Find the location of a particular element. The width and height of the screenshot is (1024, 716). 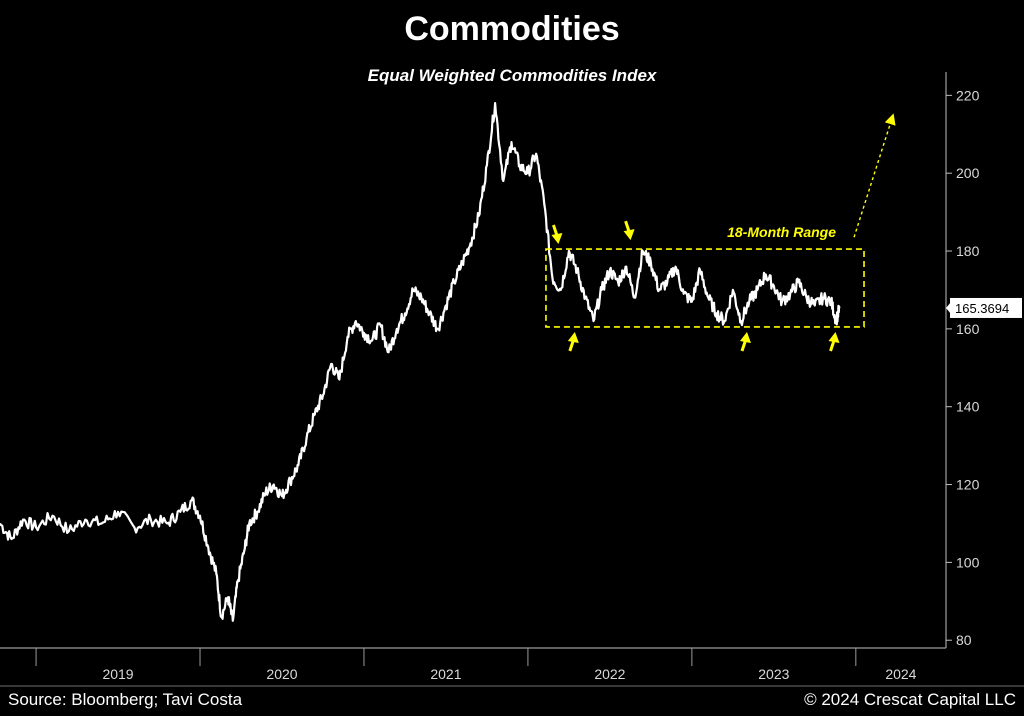

y-tick-label: 120 is located at coordinates (968, 485).